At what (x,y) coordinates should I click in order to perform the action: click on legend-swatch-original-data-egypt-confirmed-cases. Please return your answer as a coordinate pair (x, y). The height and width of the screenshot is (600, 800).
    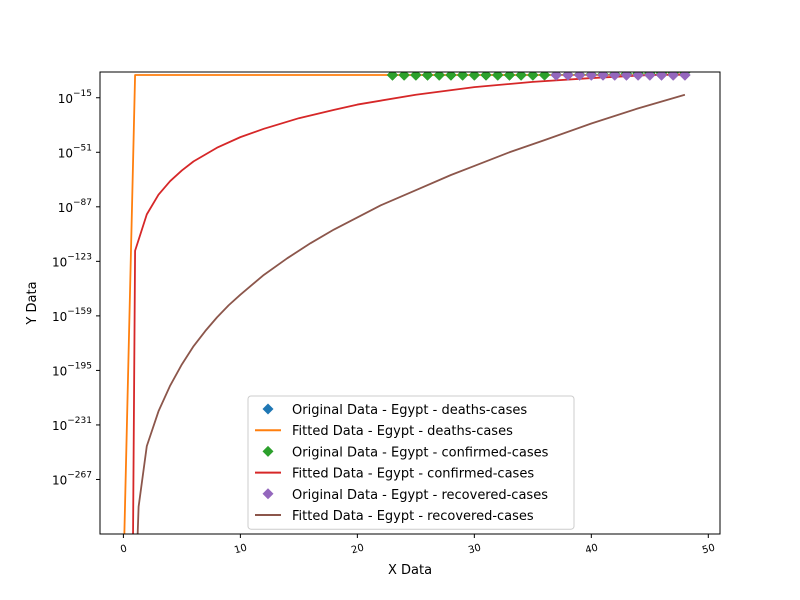
    Looking at the image, I should click on (268, 451).